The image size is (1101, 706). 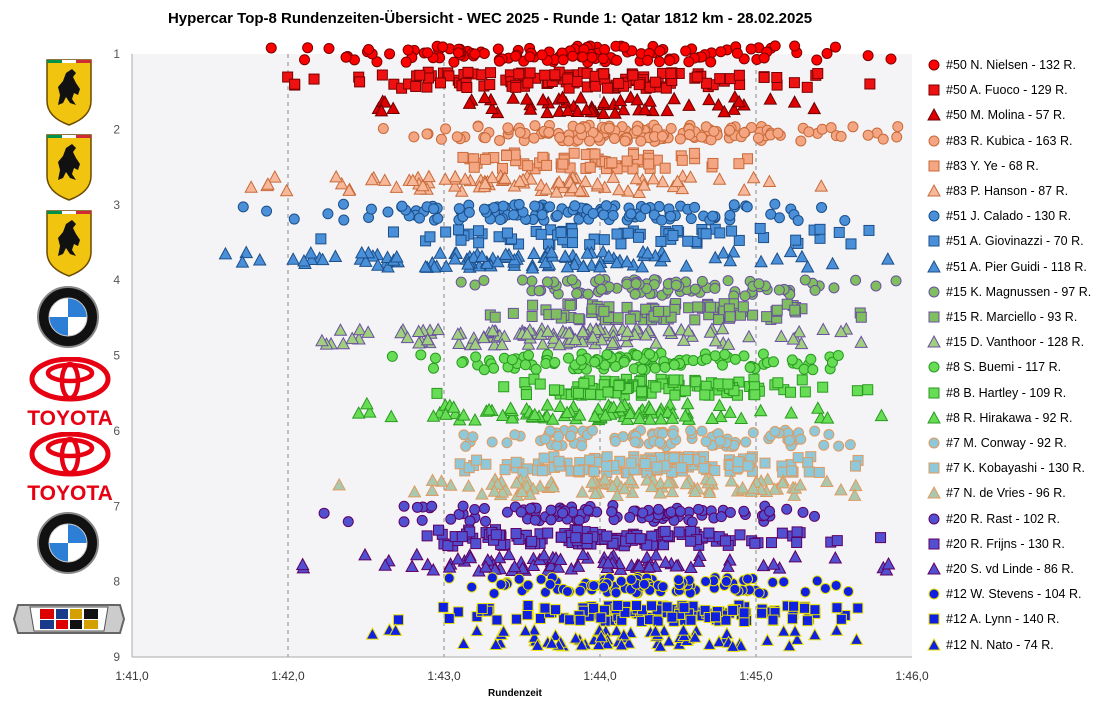 I want to click on series-car7-circle, so click(x=657, y=438).